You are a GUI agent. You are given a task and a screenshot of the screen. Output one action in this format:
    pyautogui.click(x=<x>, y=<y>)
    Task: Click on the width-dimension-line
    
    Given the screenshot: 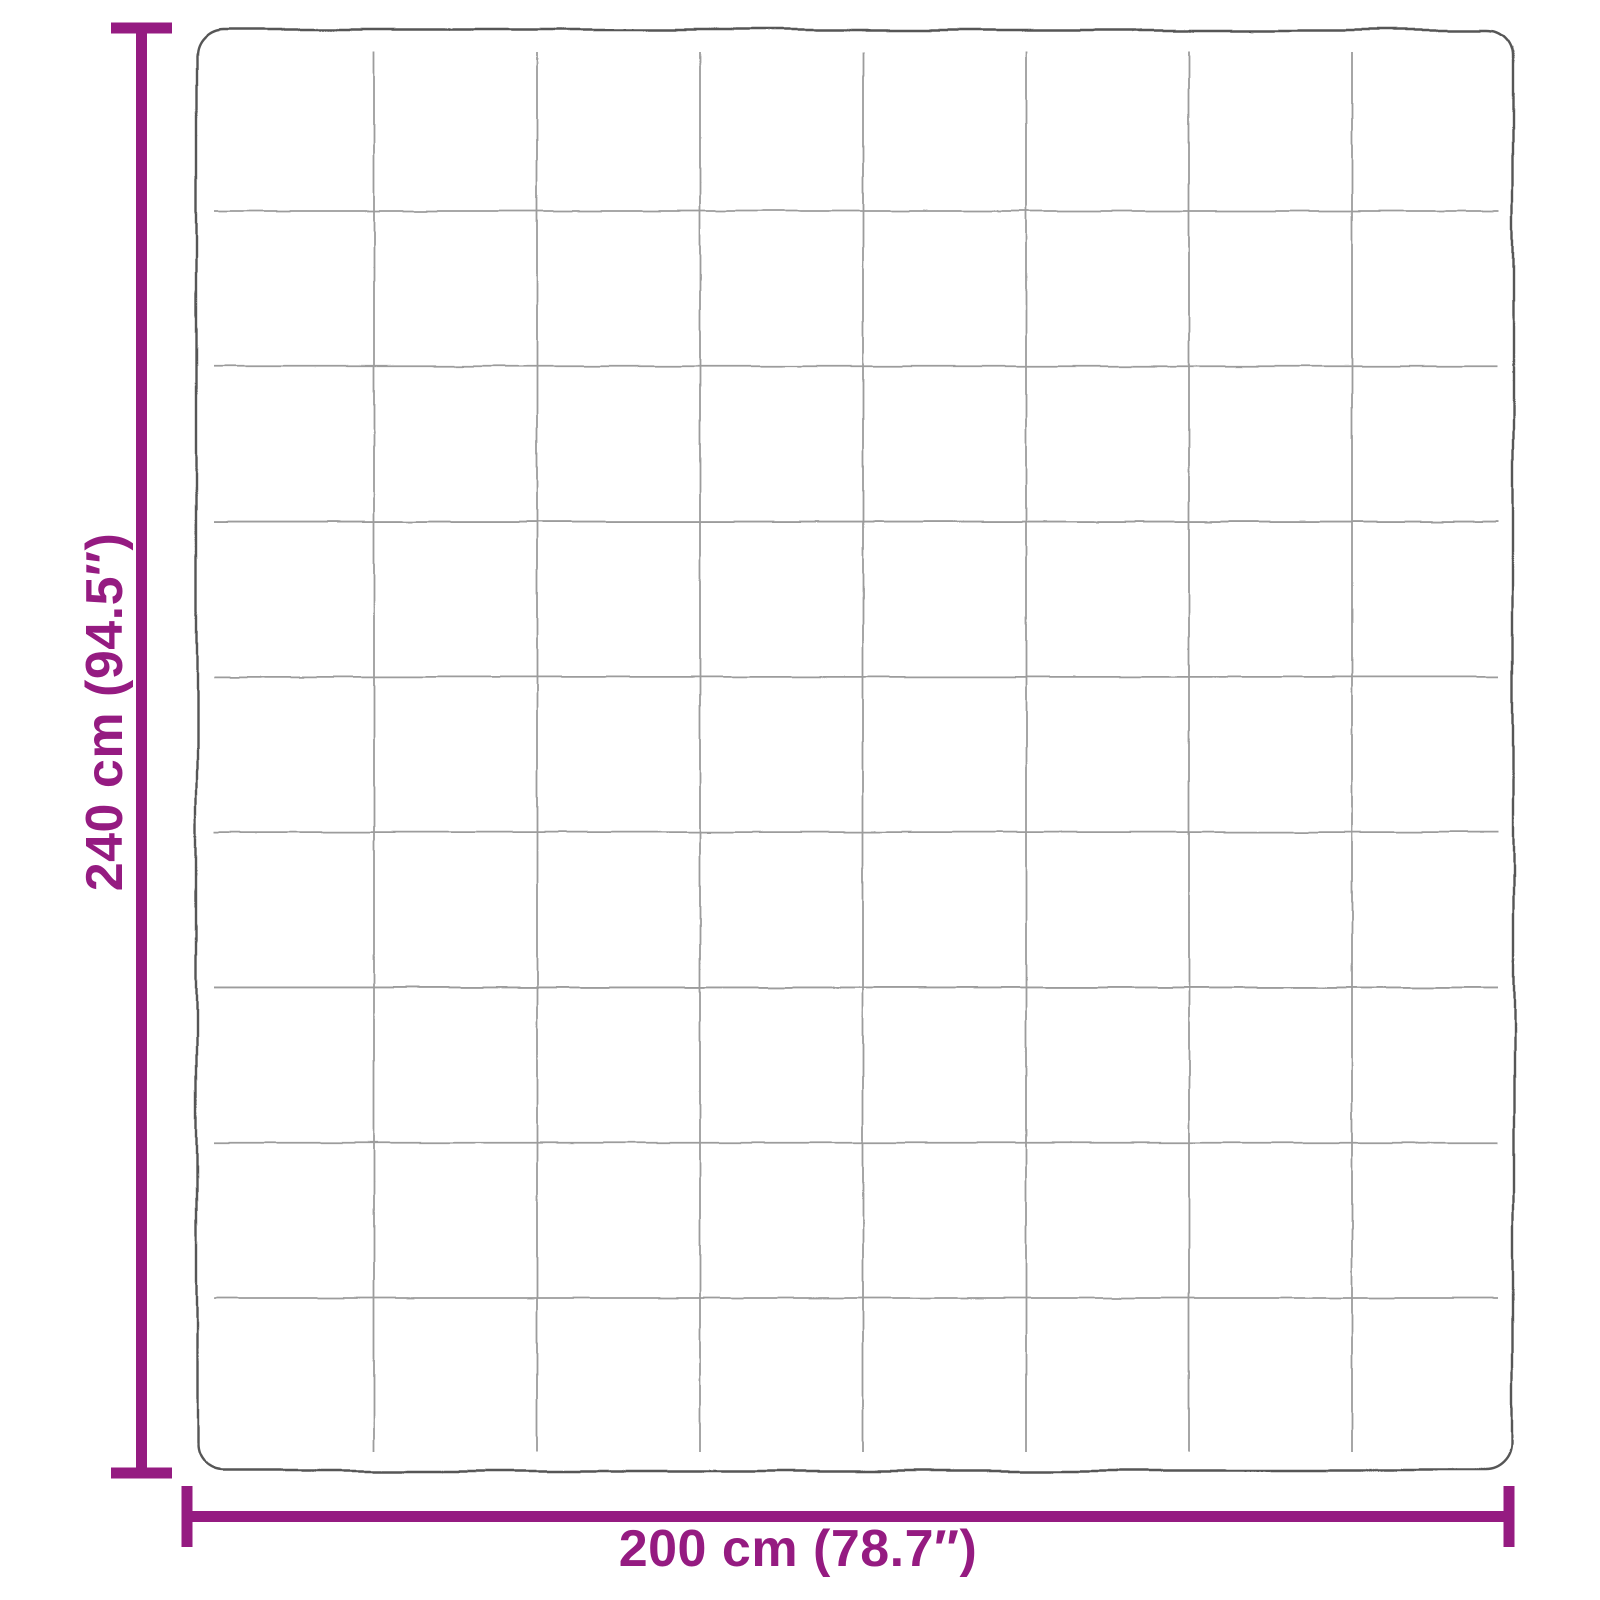 What is the action you would take?
    pyautogui.click(x=848, y=1516)
    